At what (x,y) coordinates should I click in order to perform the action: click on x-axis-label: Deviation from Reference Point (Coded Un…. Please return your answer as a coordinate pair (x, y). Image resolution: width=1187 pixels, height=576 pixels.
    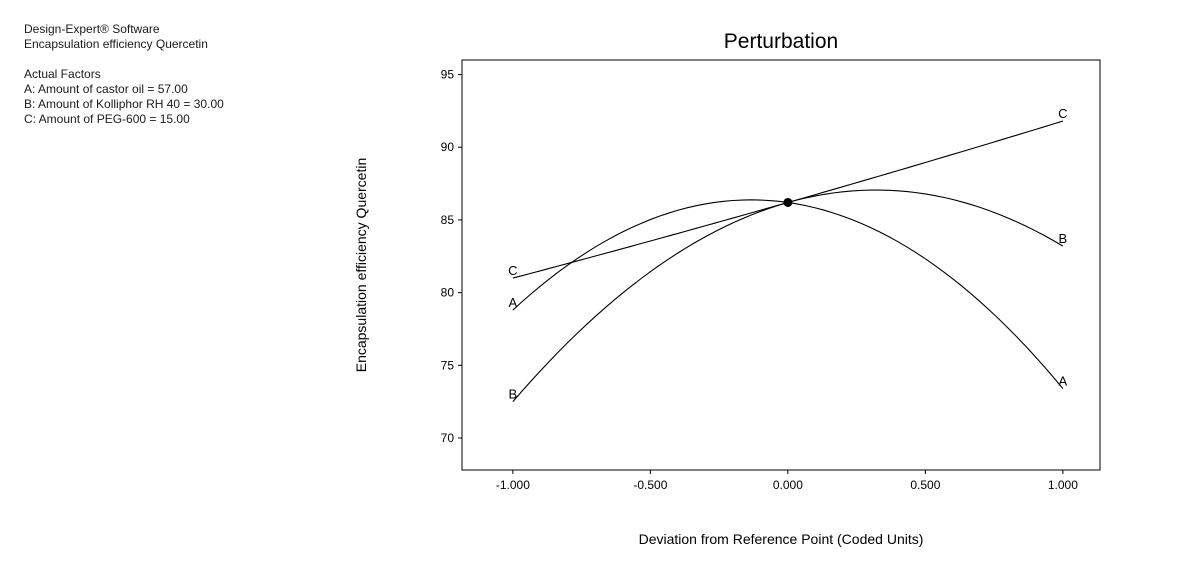
    Looking at the image, I should click on (781, 539).